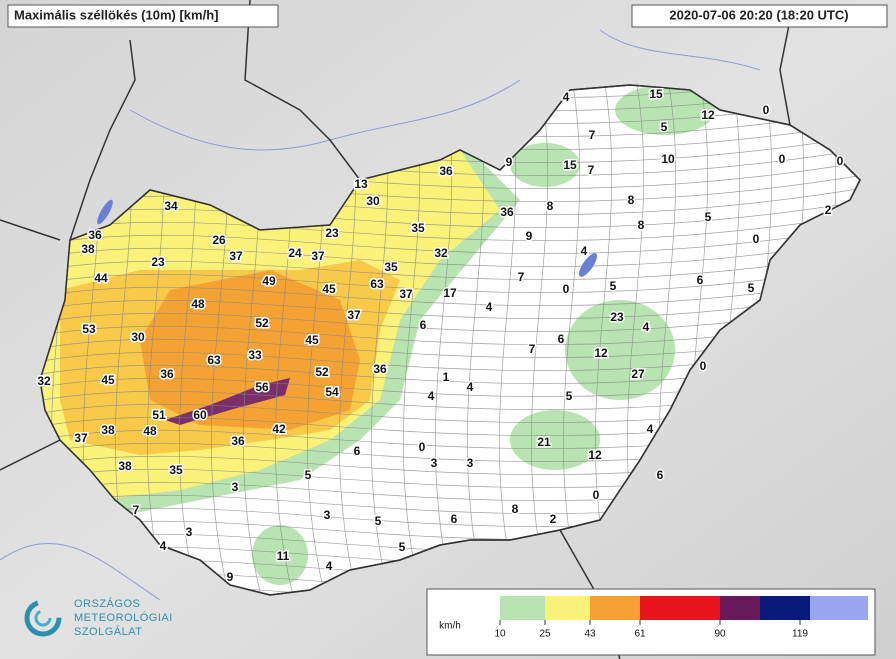 The image size is (896, 659). I want to click on lake, so click(588, 265).